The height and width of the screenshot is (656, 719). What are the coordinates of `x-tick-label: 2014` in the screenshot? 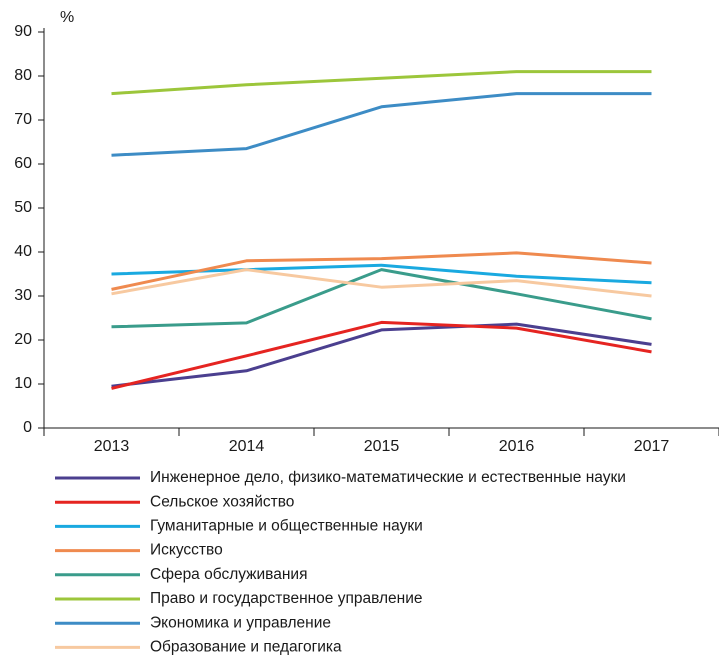 It's located at (247, 446).